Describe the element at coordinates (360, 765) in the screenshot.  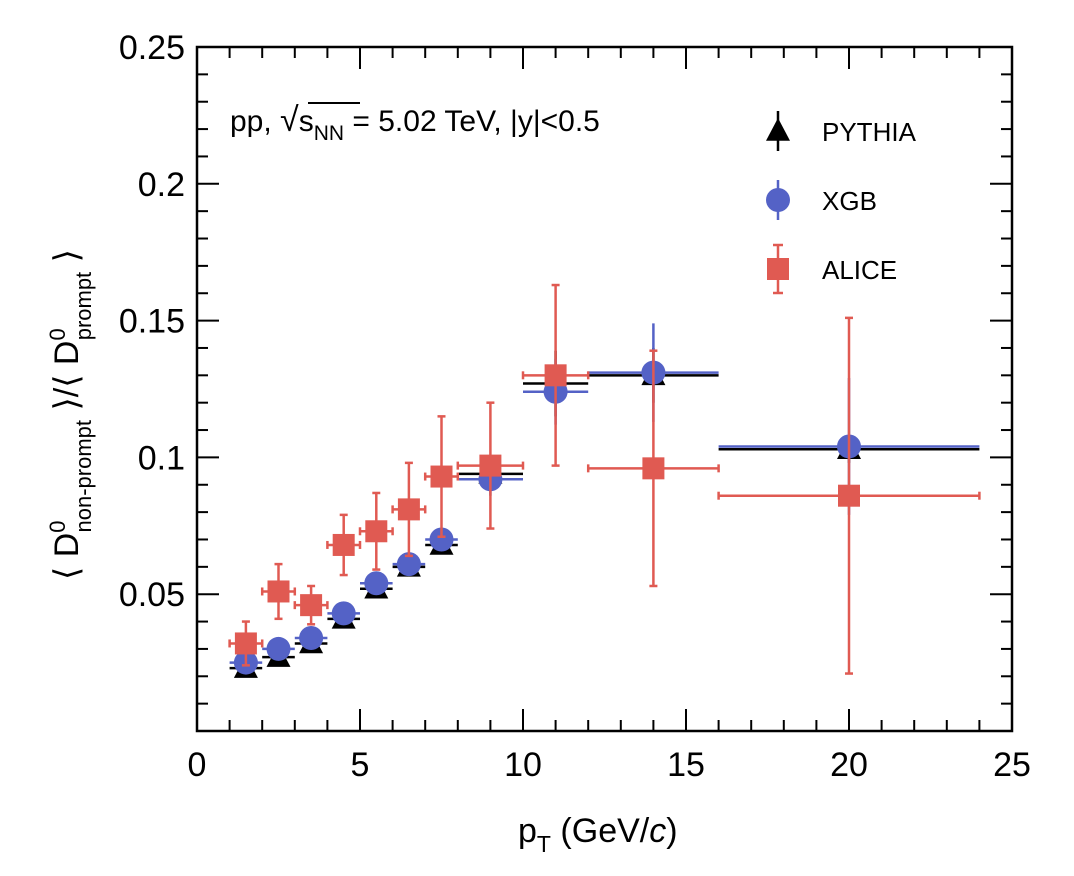
I see `x-tick-label: 5` at that location.